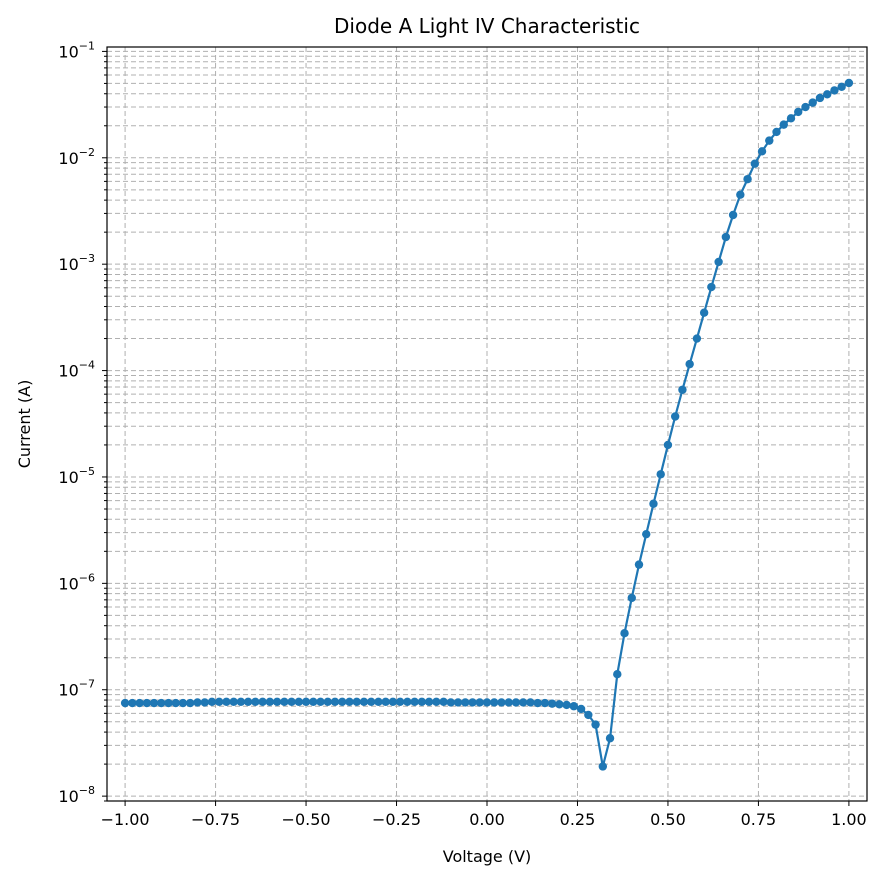 The height and width of the screenshot is (881, 883). Describe the element at coordinates (76, 795) in the screenshot. I see `y-tick-label: 10⁻⁸` at that location.